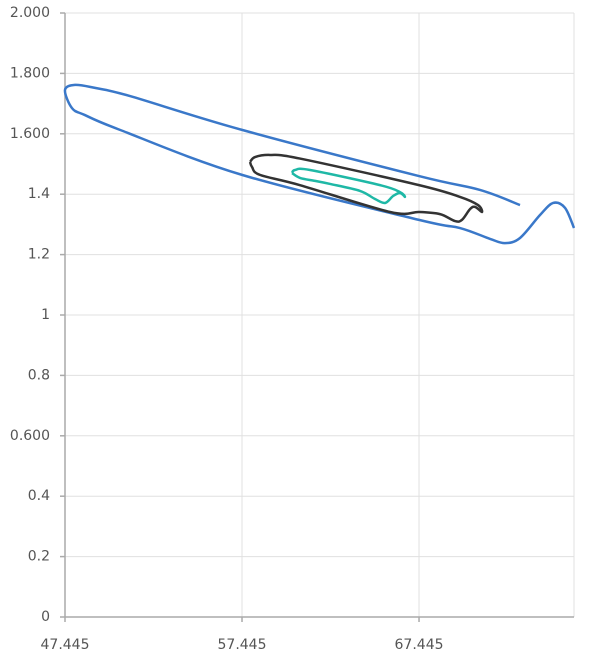 This screenshot has height=660, width=589. I want to click on y-tick-label: 0.600, so click(30, 436).